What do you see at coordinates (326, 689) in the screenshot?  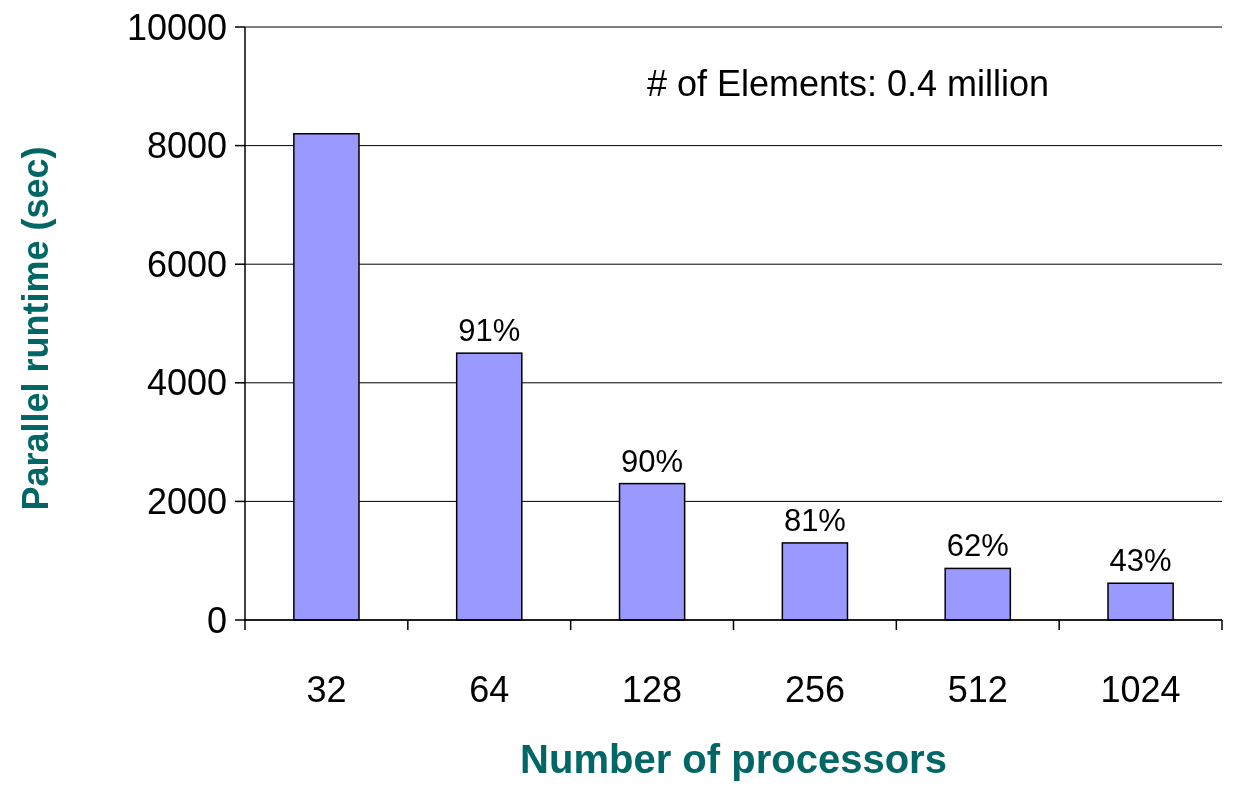 I see `x-tick-label: 32` at bounding box center [326, 689].